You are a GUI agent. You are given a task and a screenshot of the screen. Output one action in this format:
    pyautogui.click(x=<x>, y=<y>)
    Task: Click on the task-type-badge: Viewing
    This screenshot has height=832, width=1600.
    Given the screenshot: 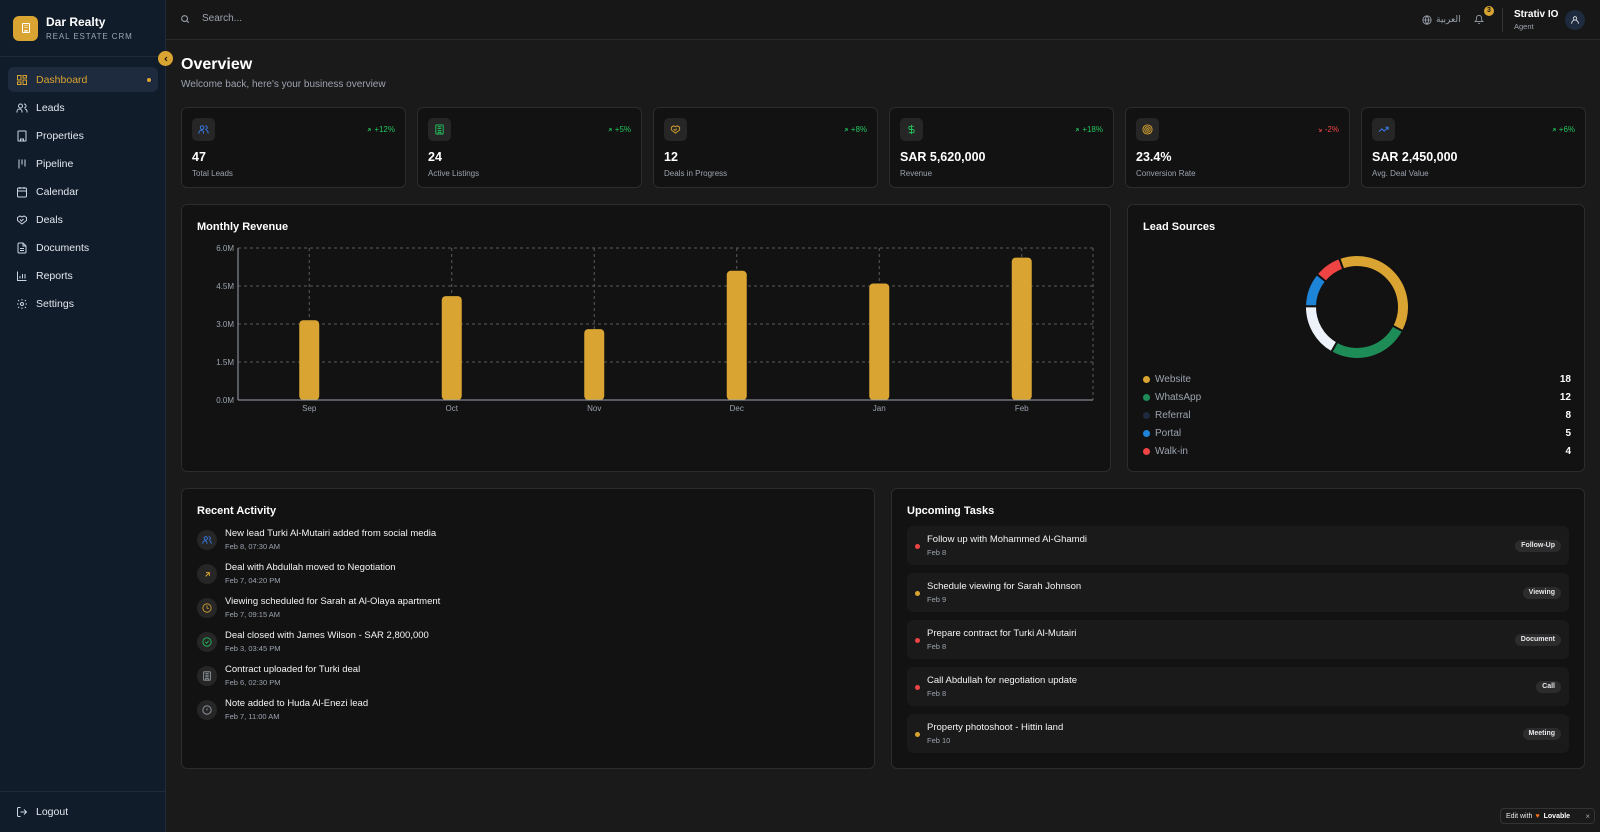 What is the action you would take?
    pyautogui.click(x=1541, y=593)
    